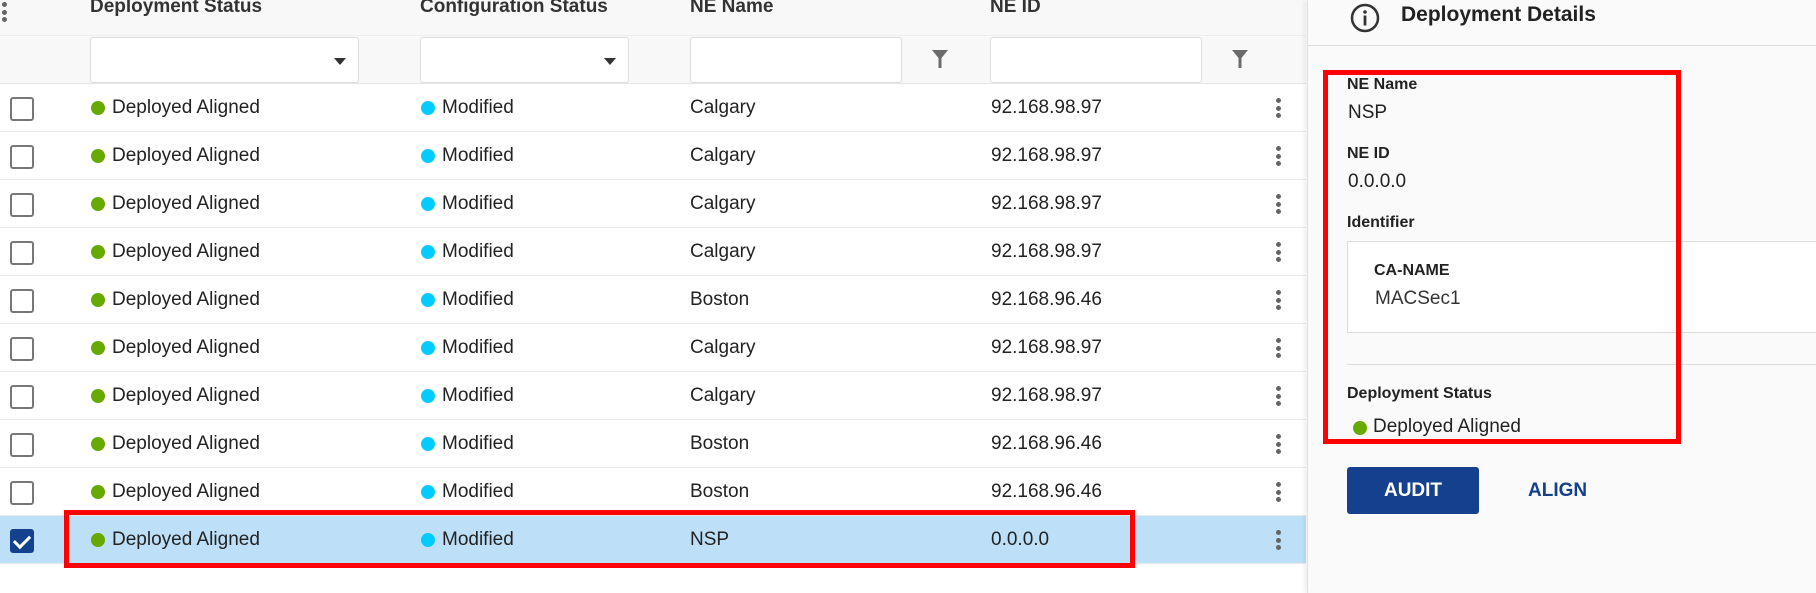 Image resolution: width=1816 pixels, height=593 pixels. Describe the element at coordinates (1413, 490) in the screenshot. I see `audit-button: AUDIT` at that location.